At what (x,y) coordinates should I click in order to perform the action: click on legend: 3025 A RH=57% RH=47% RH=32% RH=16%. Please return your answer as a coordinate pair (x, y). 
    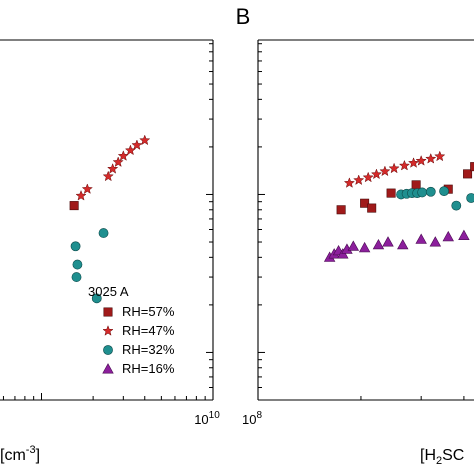
    Looking at the image, I should click on (131, 330).